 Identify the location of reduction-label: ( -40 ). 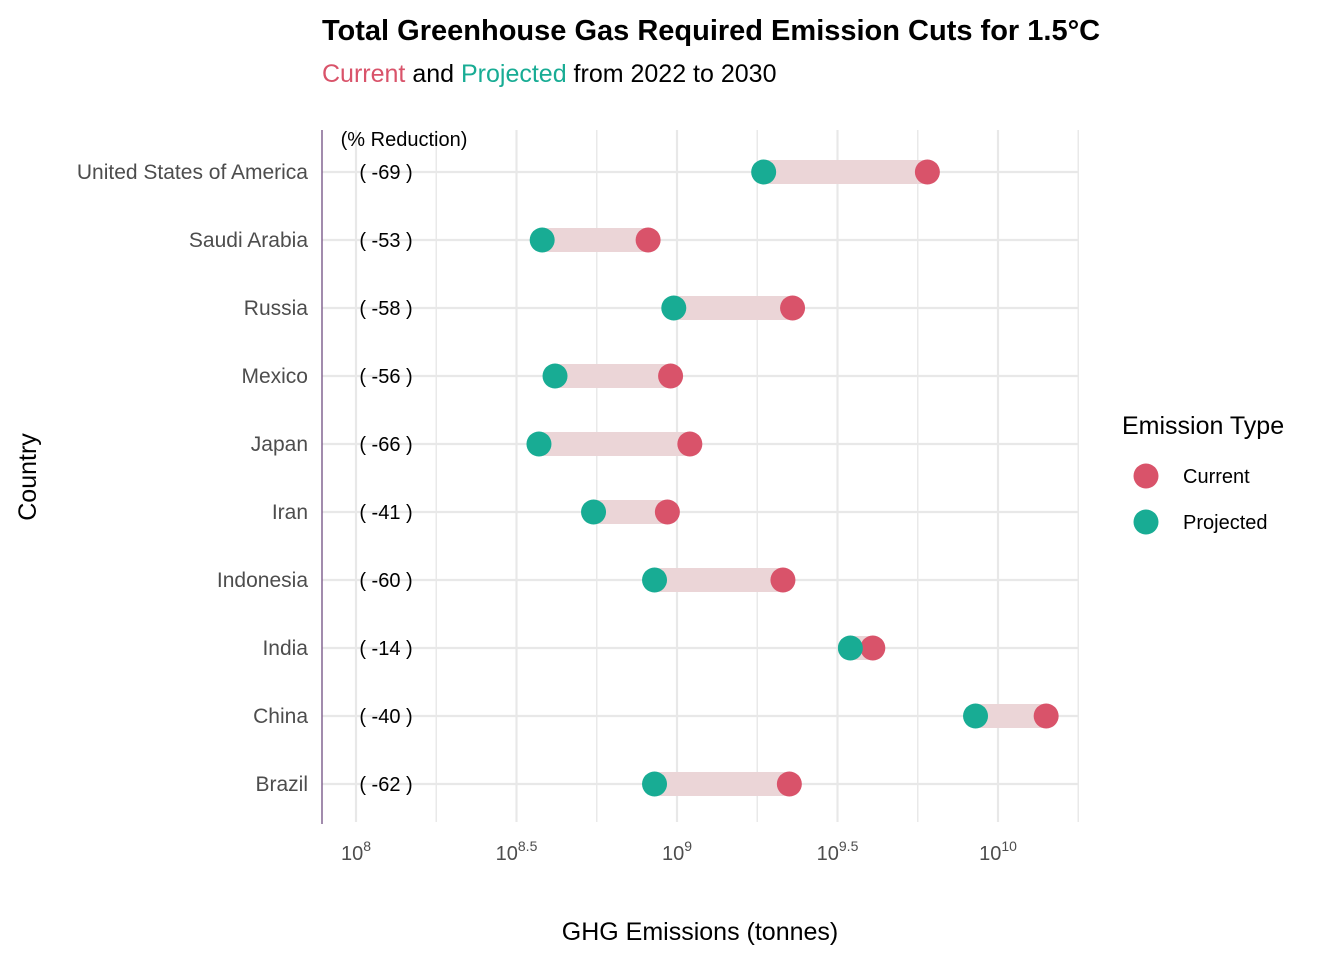
(385, 717).